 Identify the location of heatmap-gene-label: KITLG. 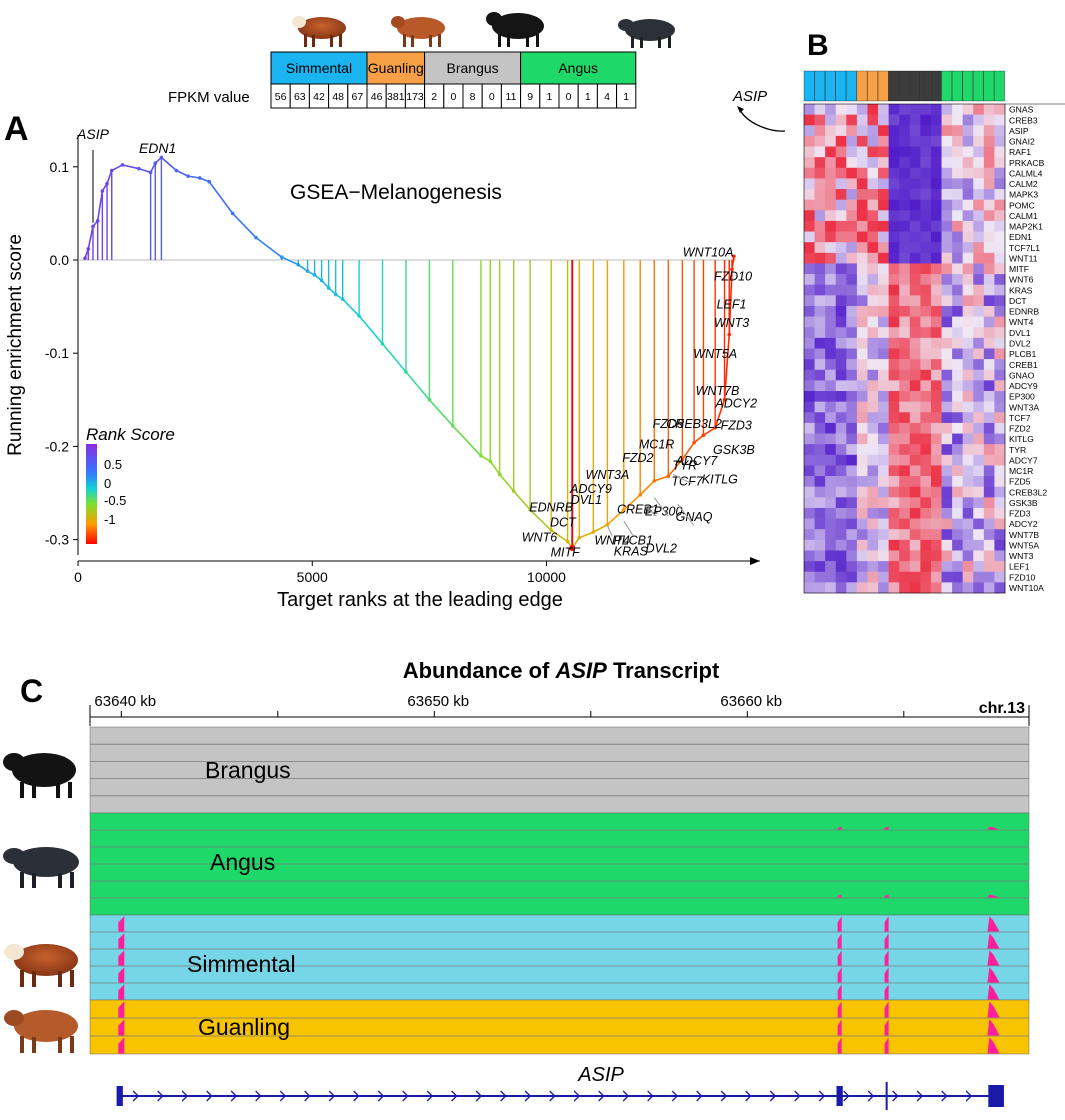
(1021, 439).